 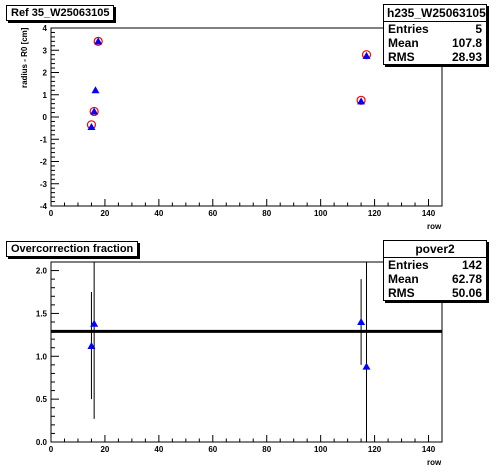 I want to click on bottom-x-tick-label: 60, so click(x=212, y=449).